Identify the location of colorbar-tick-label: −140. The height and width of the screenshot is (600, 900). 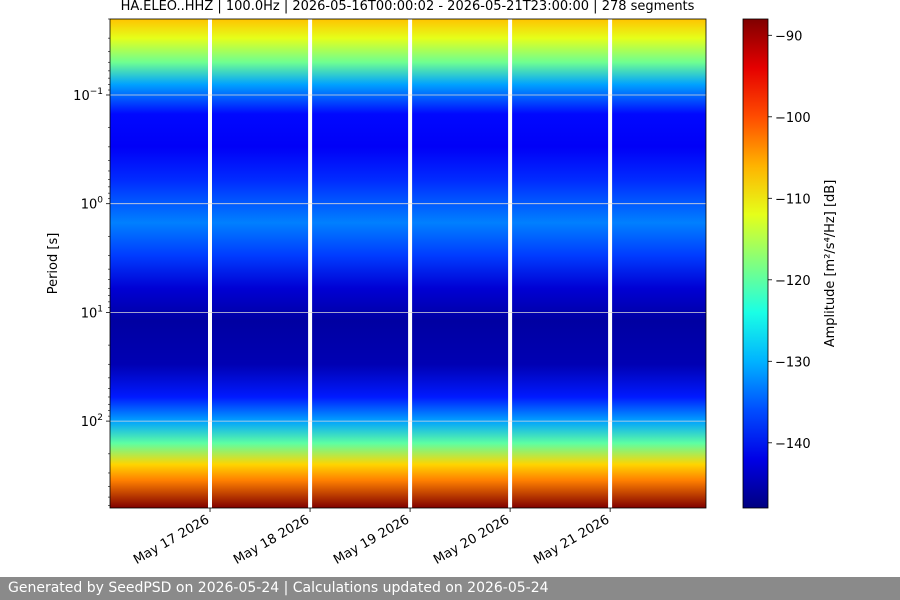
(793, 444).